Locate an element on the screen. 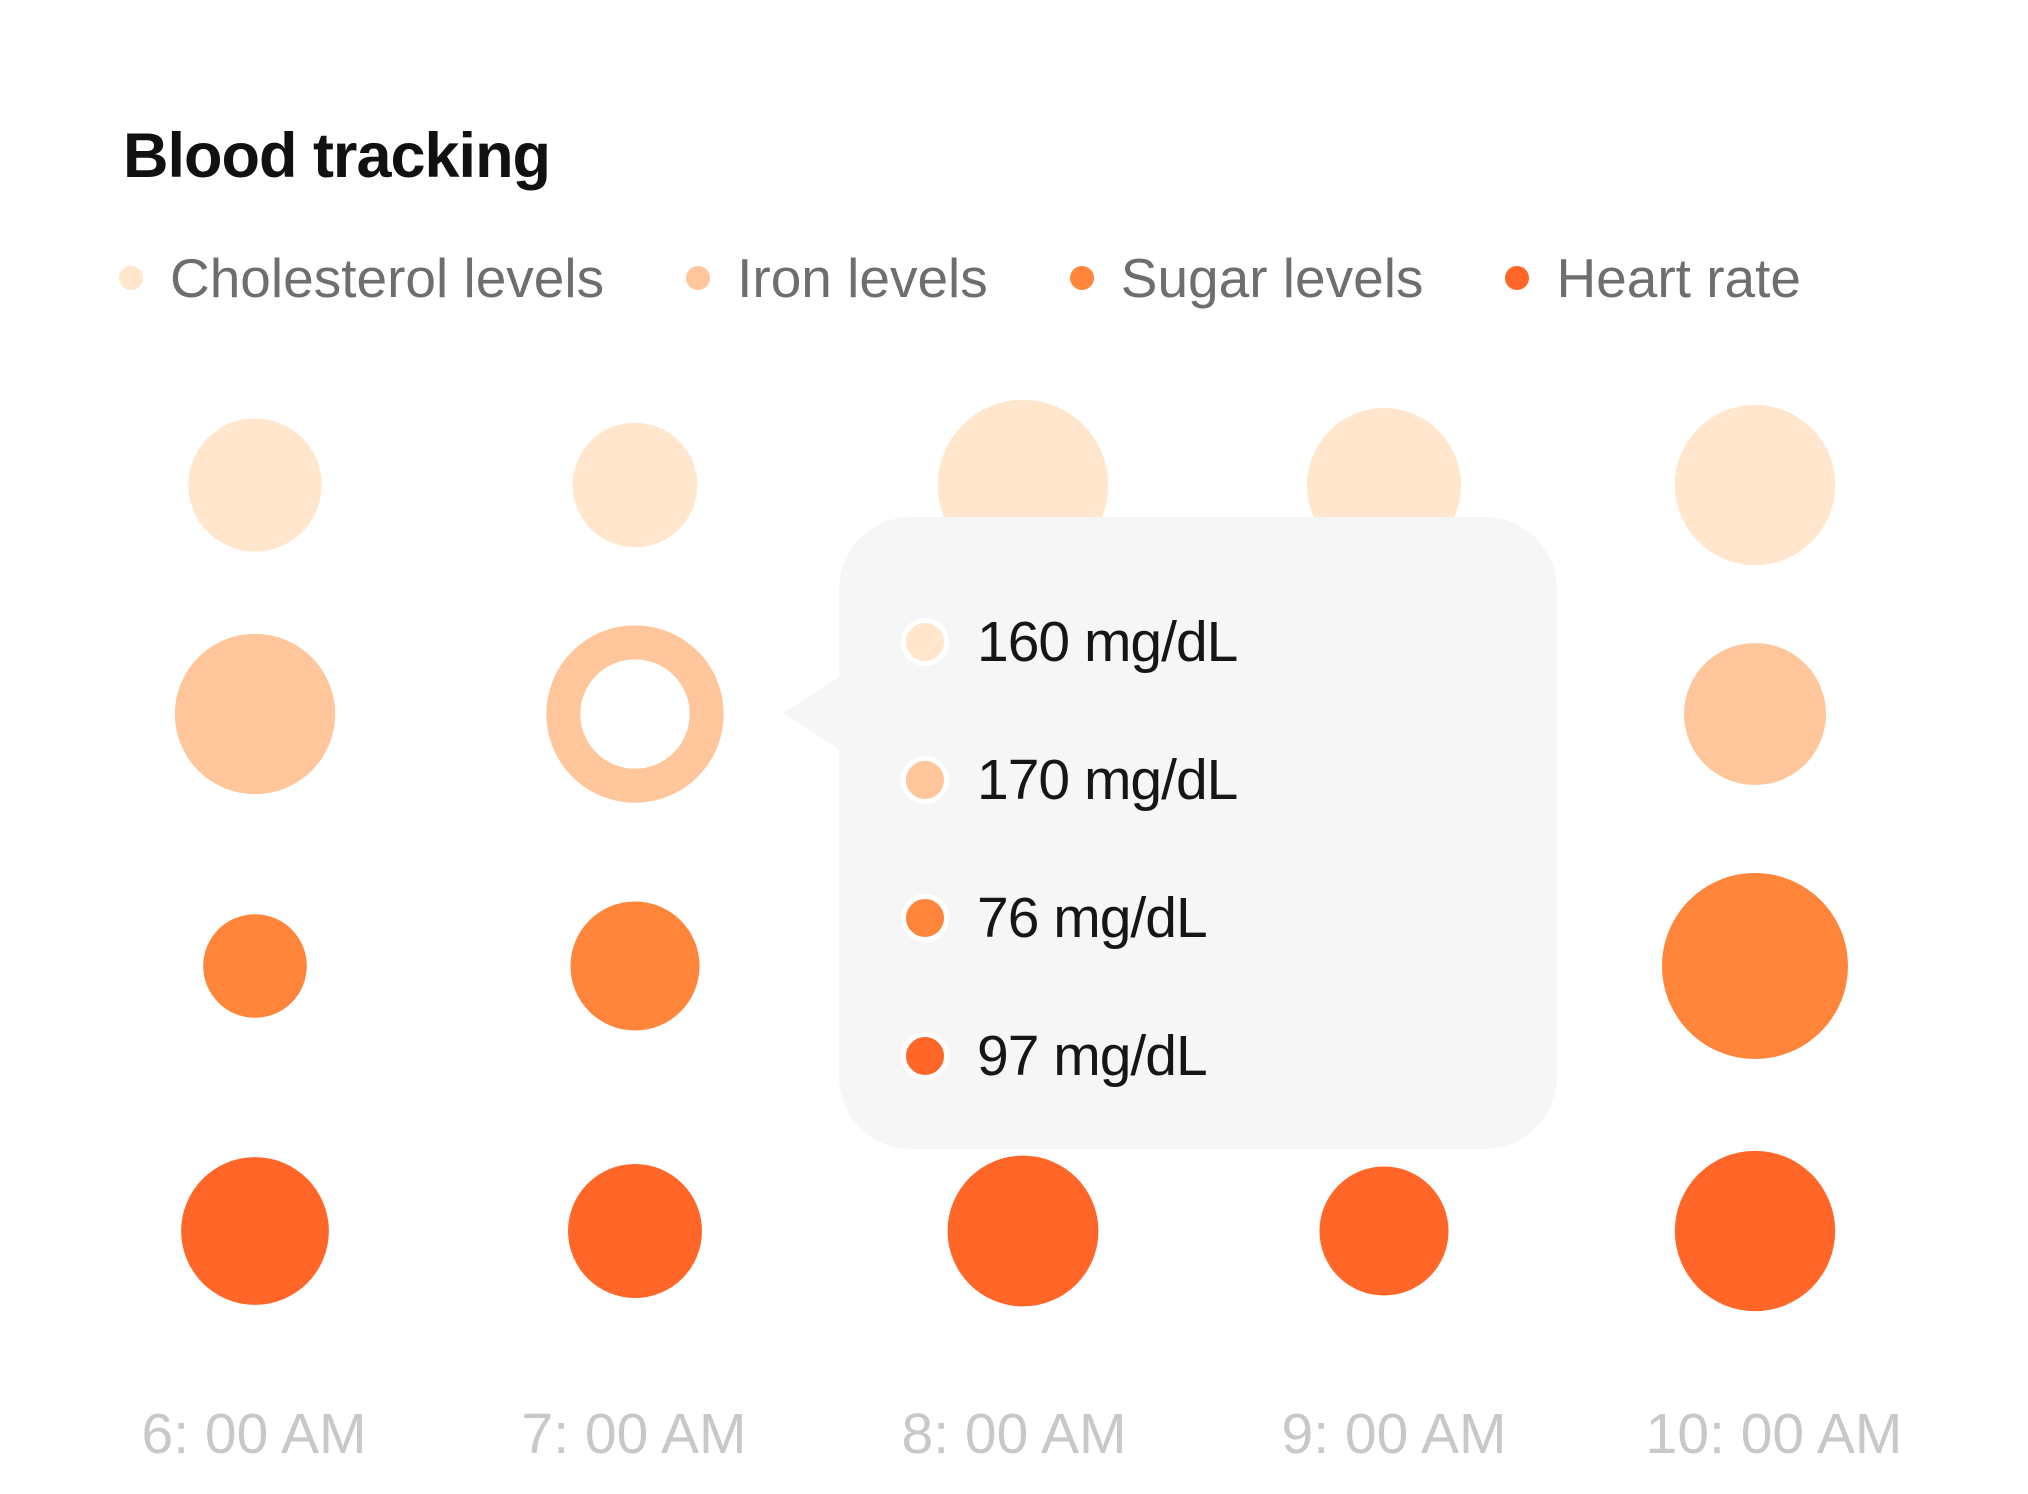 This screenshot has height=1494, width=2028. tooltip-row-heart-rate: 97 mg/dL is located at coordinates (1054, 1056).